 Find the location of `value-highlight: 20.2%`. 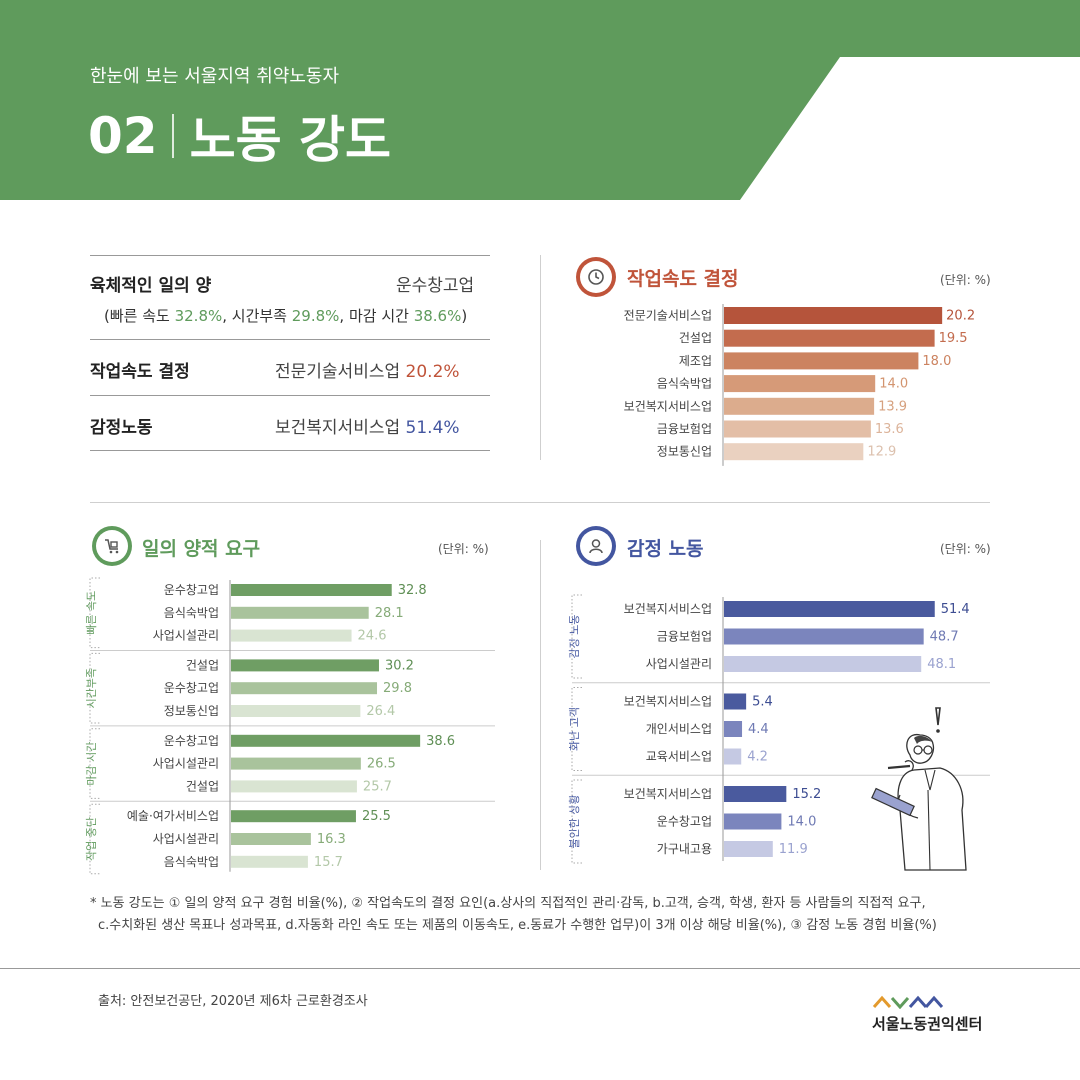

value-highlight: 20.2% is located at coordinates (432, 372).